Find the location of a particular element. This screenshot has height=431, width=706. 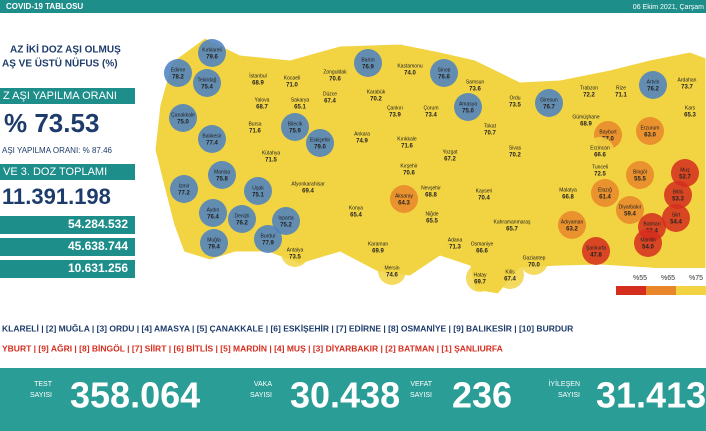

province-name: Kocaeli is located at coordinates (292, 78).